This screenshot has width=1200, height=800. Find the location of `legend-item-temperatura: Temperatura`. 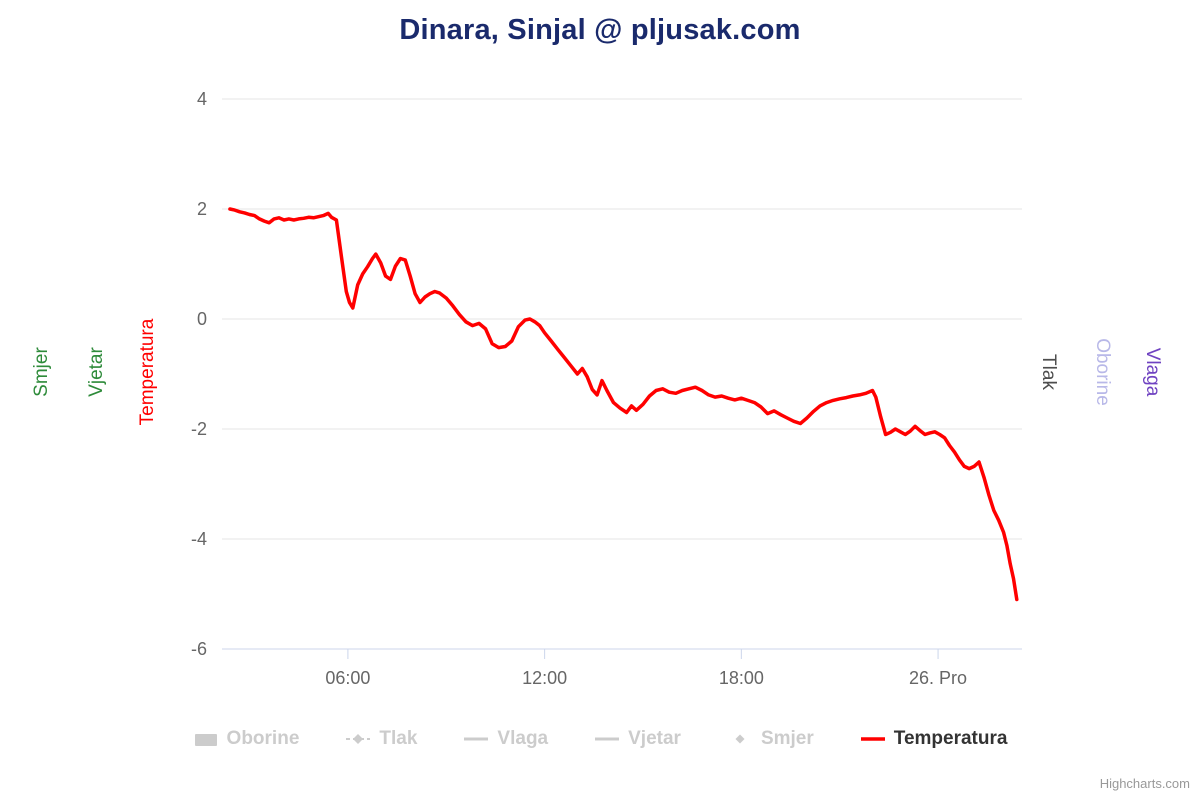

legend-item-temperatura: Temperatura is located at coordinates (934, 739).